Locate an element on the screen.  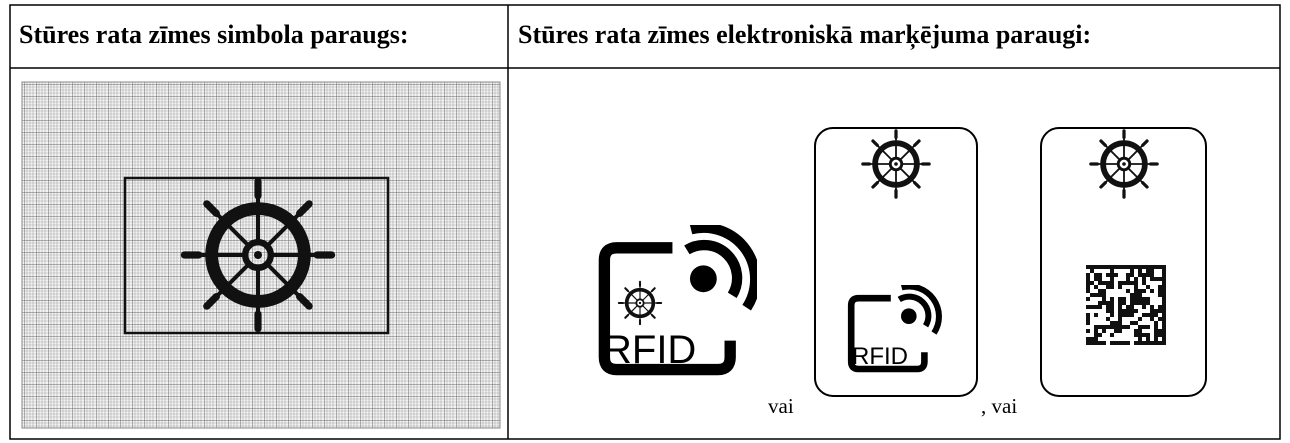
header-cell: Stūres rata zīmes simbola paraugs: is located at coordinates (214, 34).